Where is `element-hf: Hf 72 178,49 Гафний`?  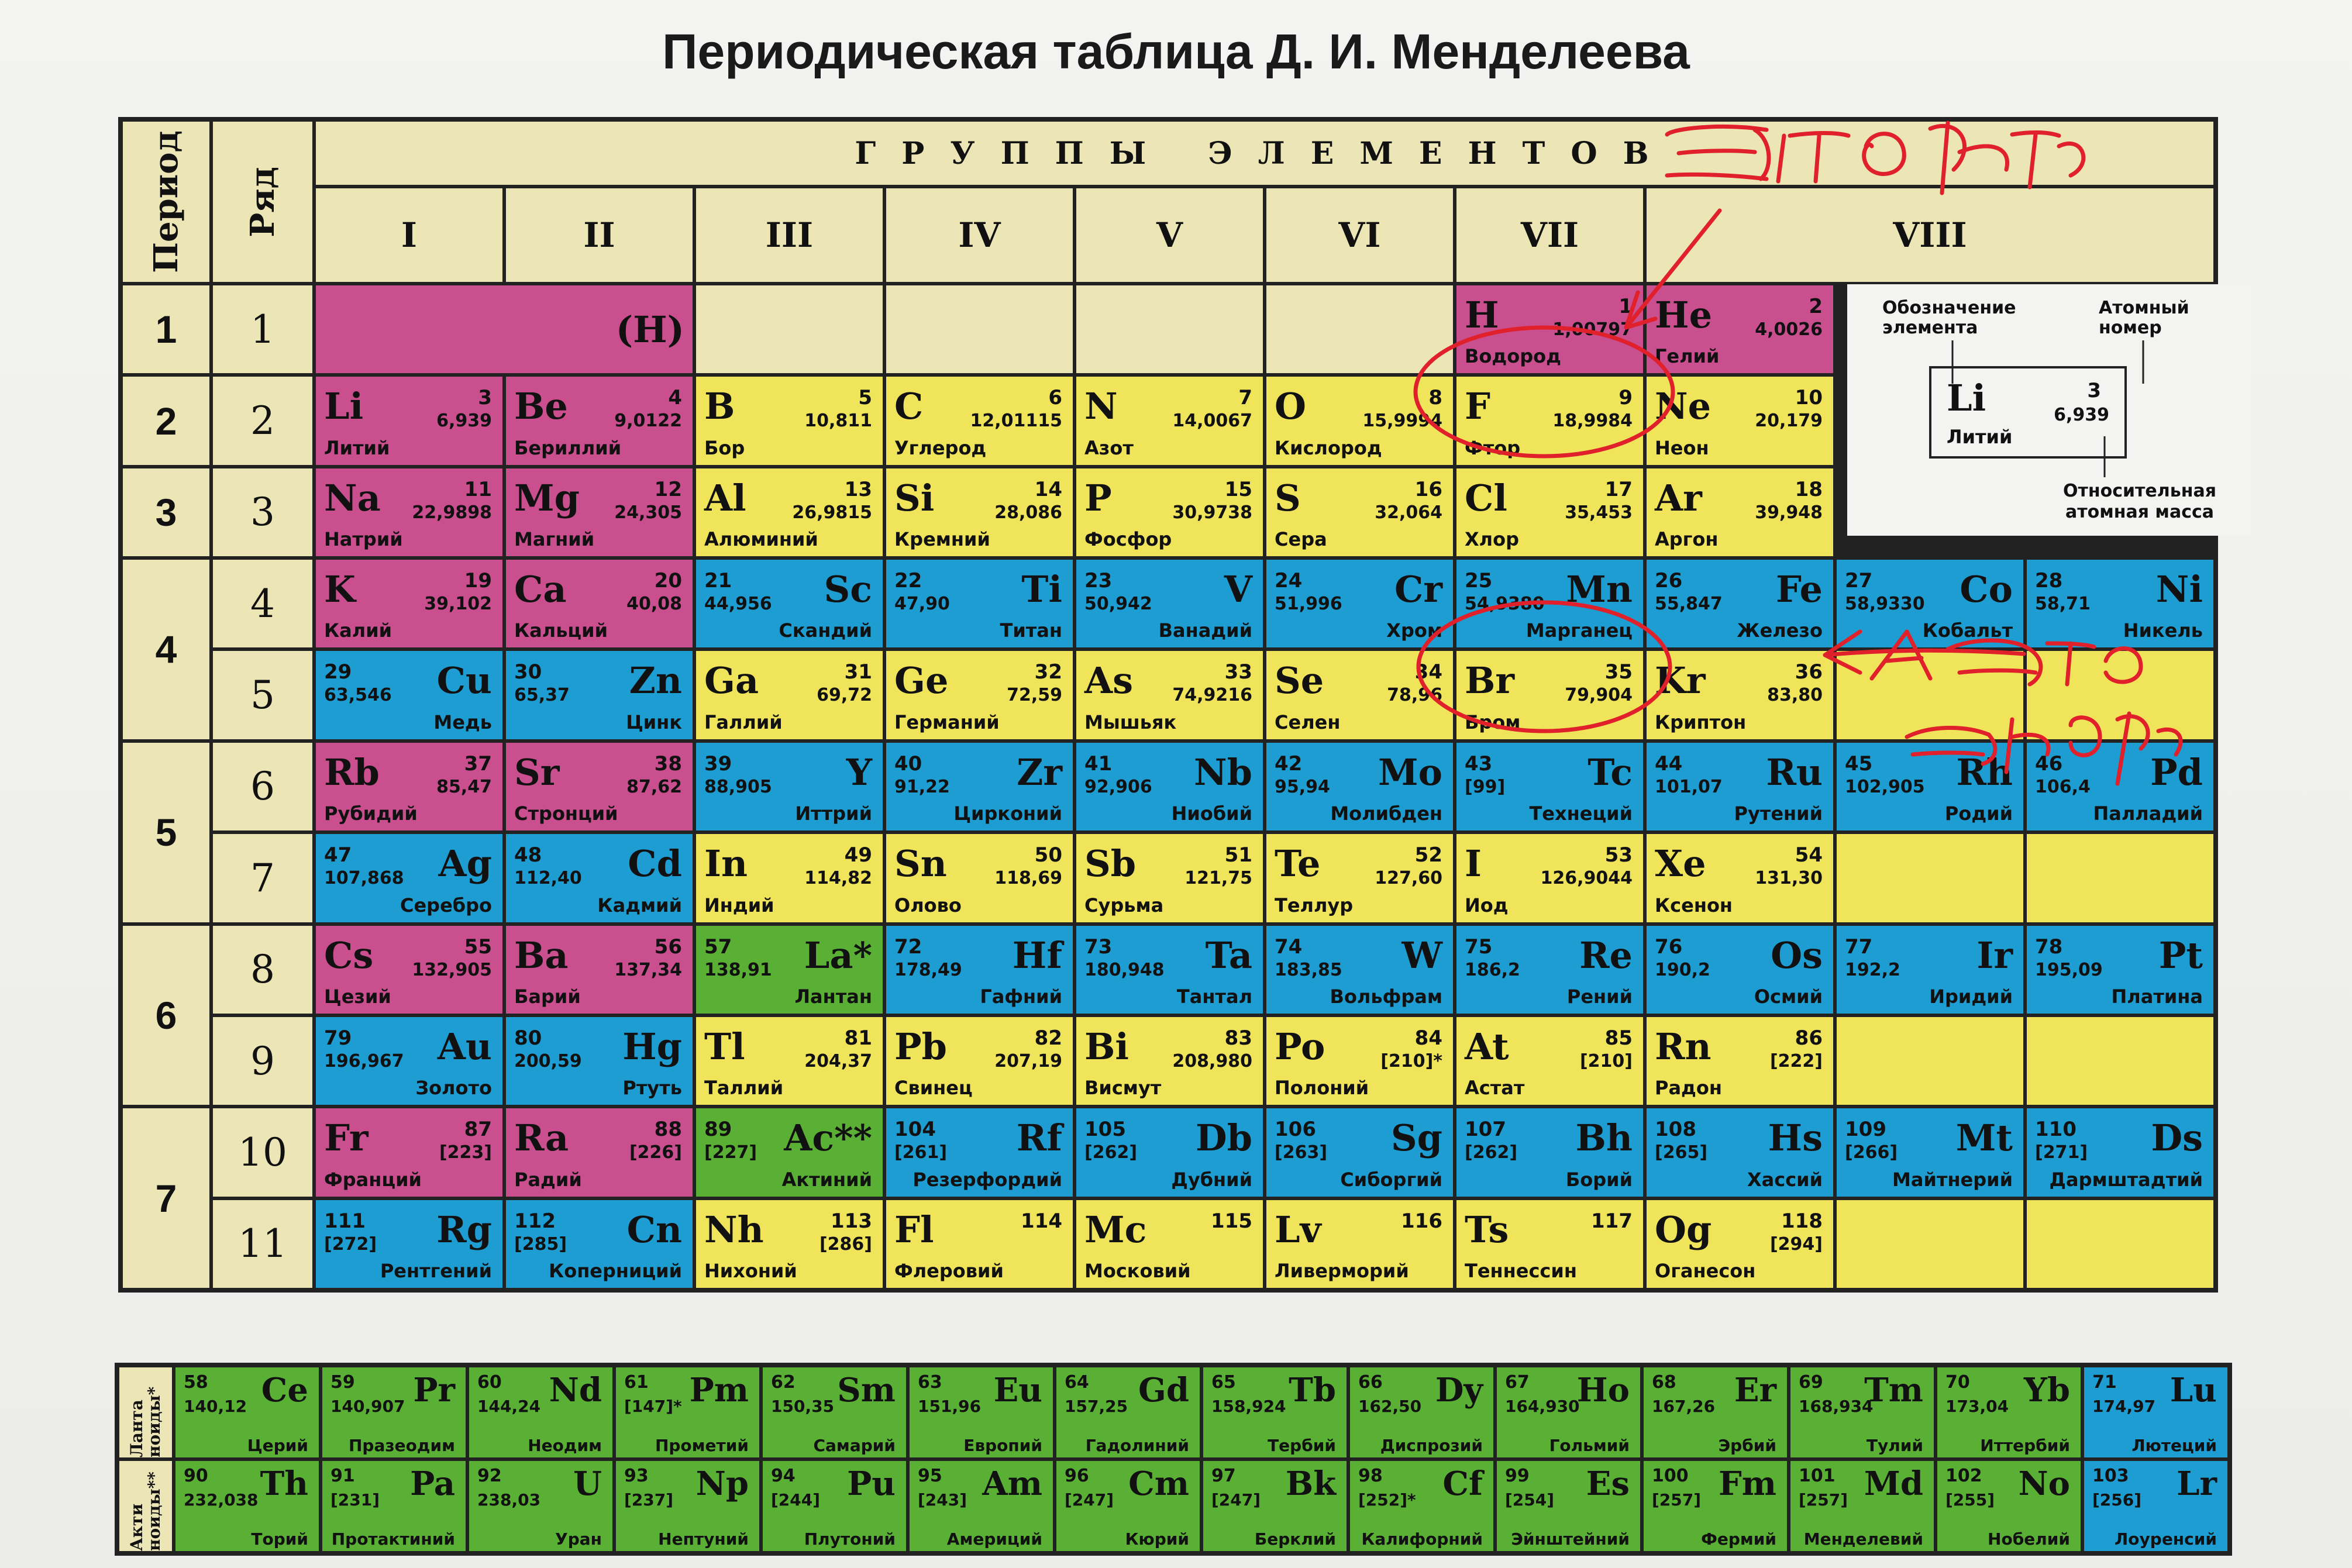 element-hf: Hf 72 178,49 Гафний is located at coordinates (979, 970).